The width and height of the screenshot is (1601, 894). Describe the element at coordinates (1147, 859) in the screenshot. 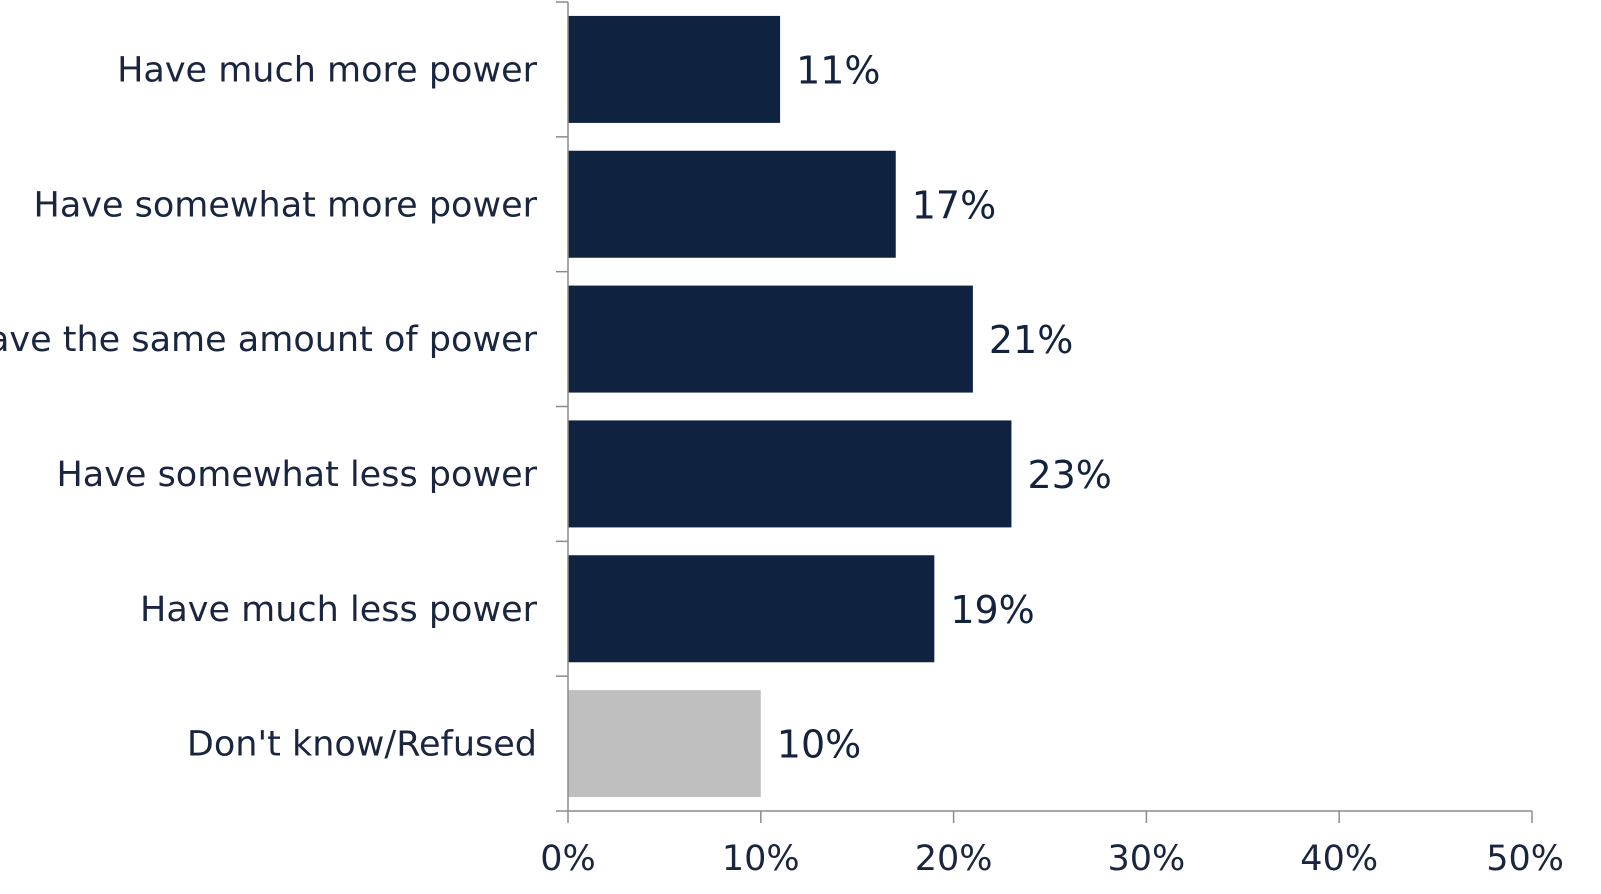

I see `x-tick-label: 30%` at that location.